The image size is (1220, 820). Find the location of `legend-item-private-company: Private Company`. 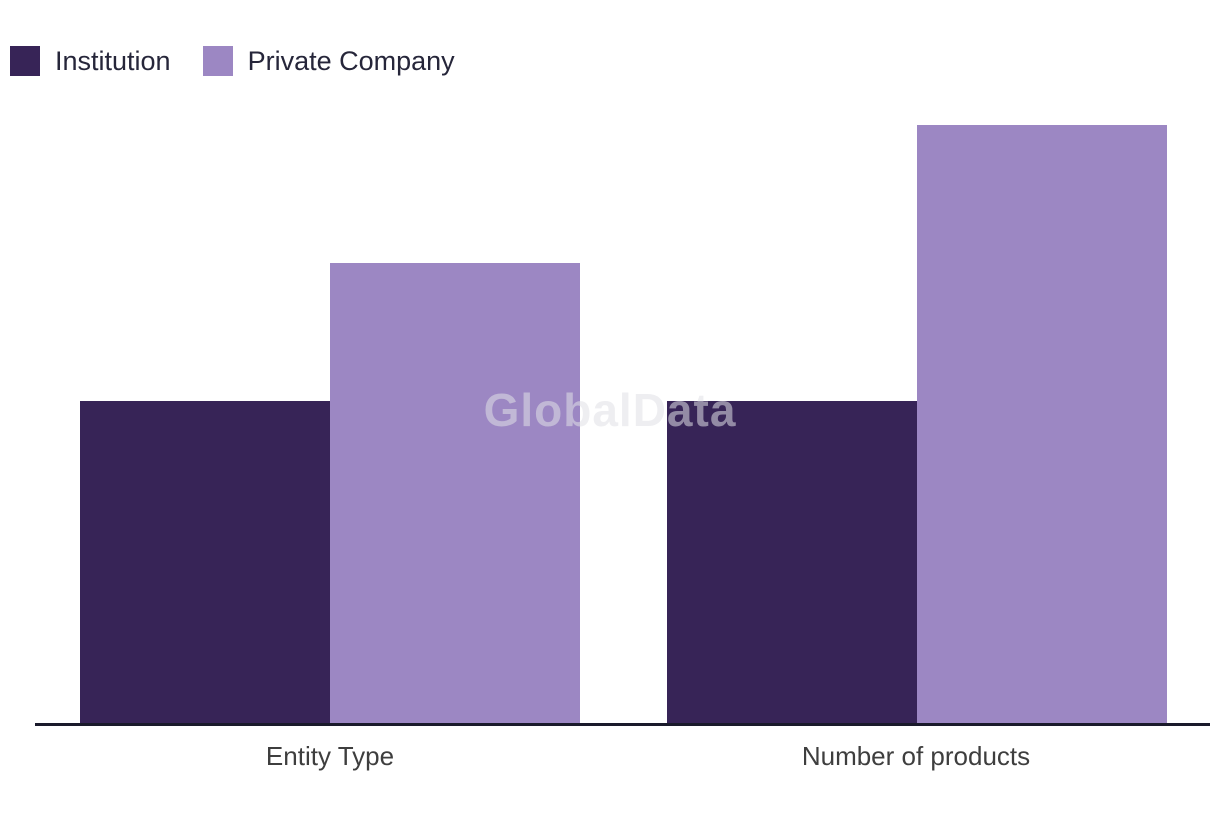

legend-item-private-company: Private Company is located at coordinates (328, 61).